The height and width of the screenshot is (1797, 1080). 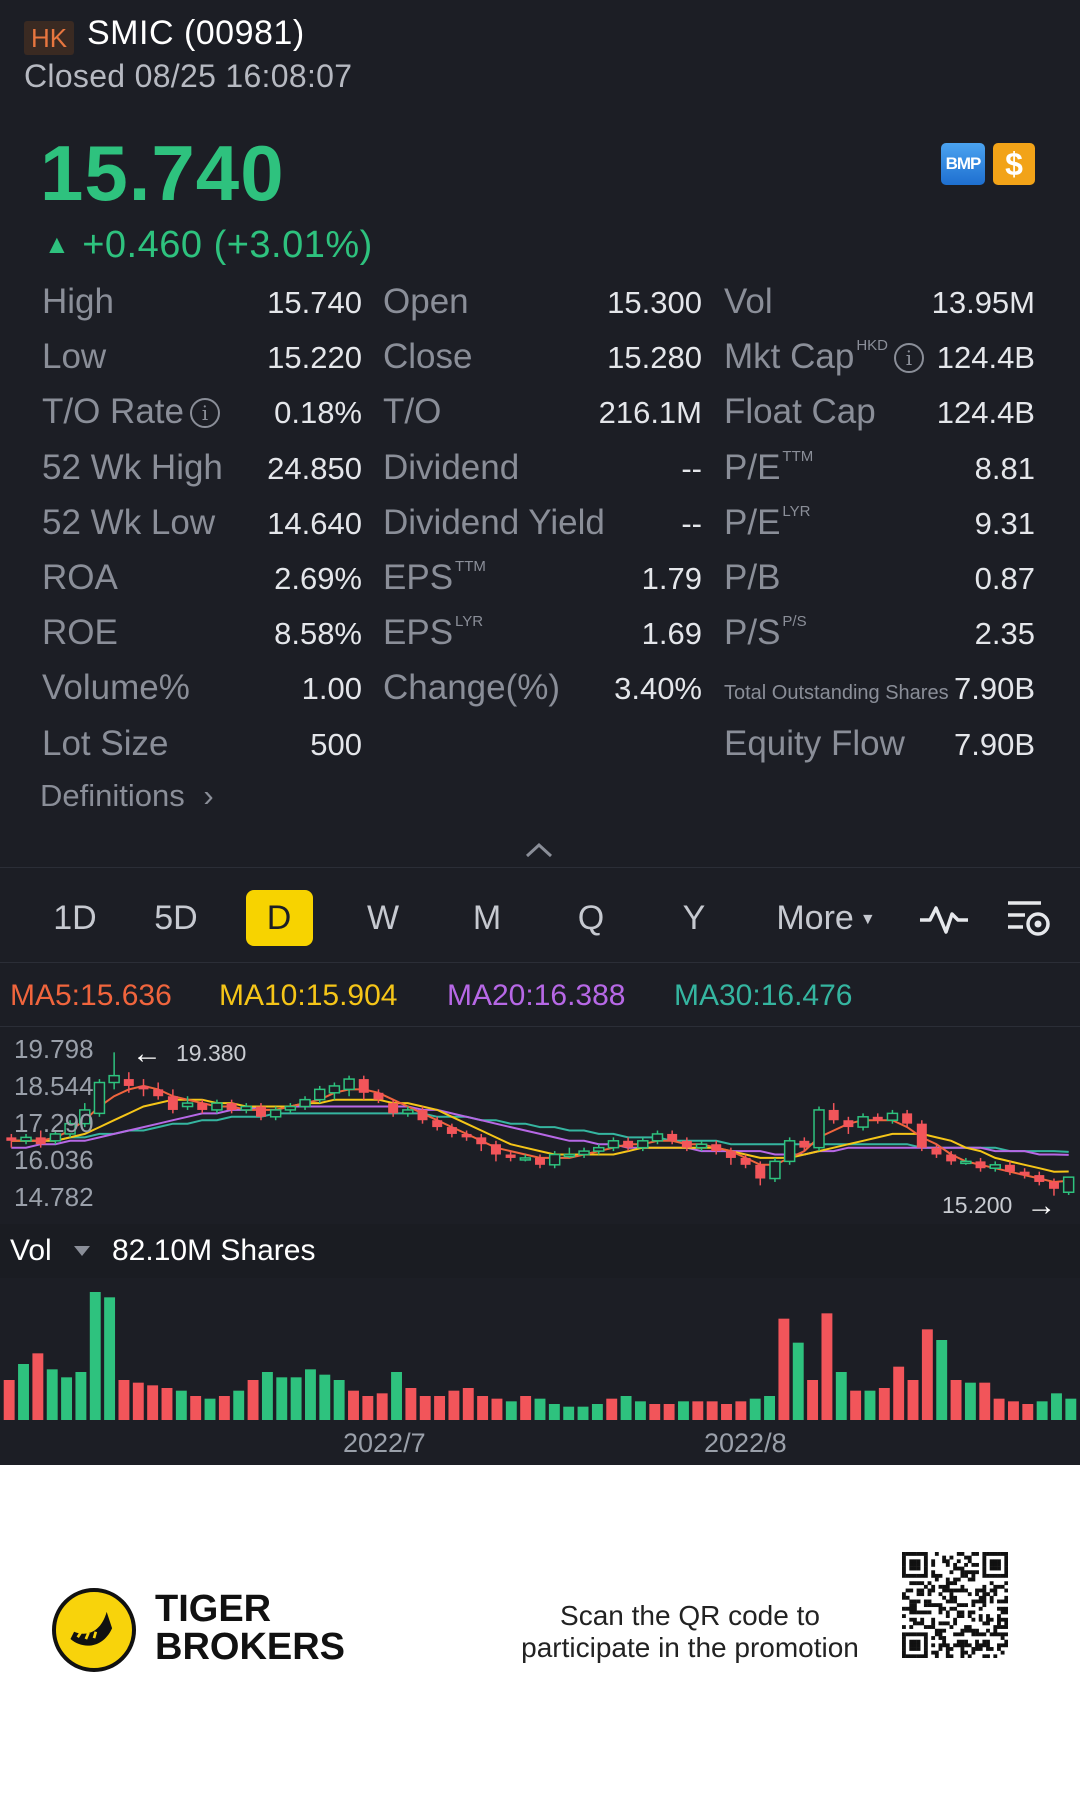 What do you see at coordinates (944, 918) in the screenshot?
I see `indicator-icon` at bounding box center [944, 918].